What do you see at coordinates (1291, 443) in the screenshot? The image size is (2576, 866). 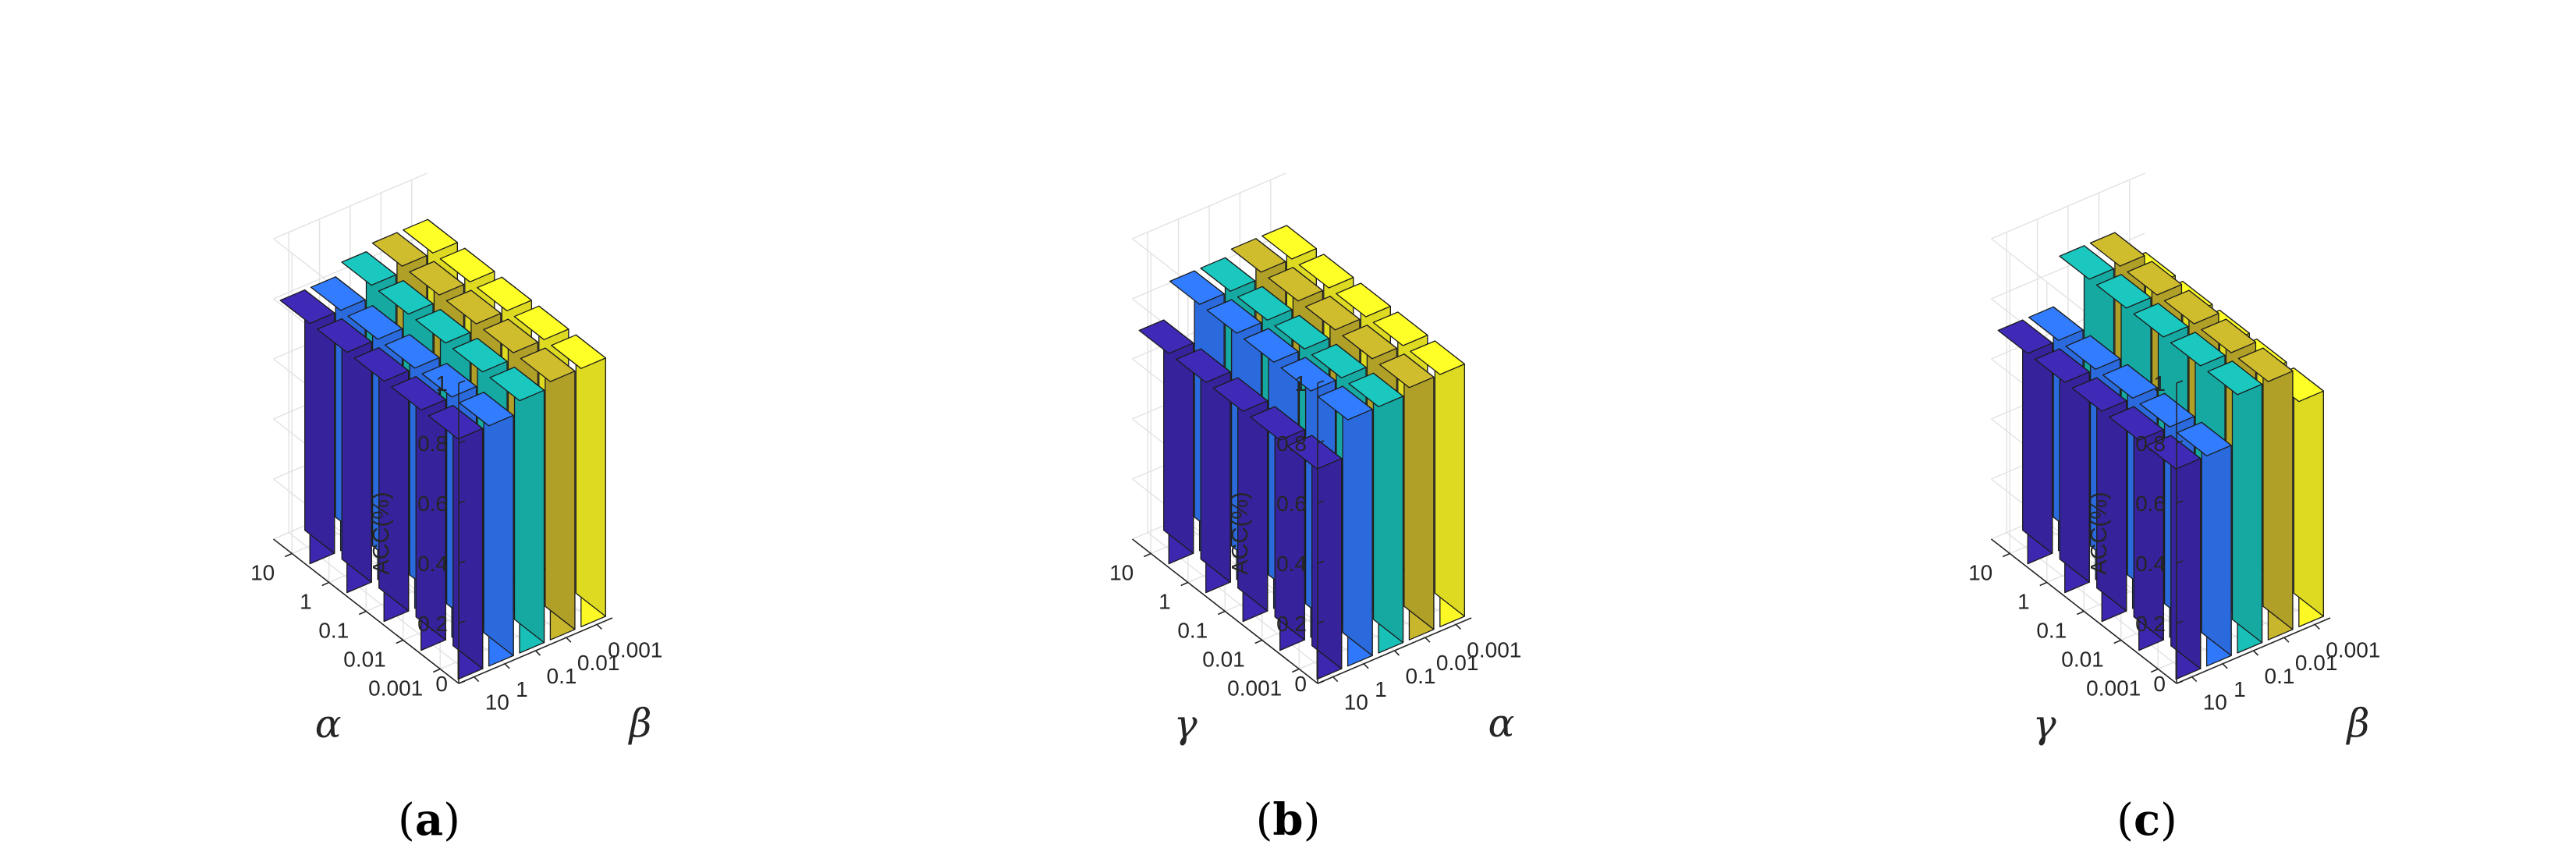 I see `z-tick-label: 0.8` at bounding box center [1291, 443].